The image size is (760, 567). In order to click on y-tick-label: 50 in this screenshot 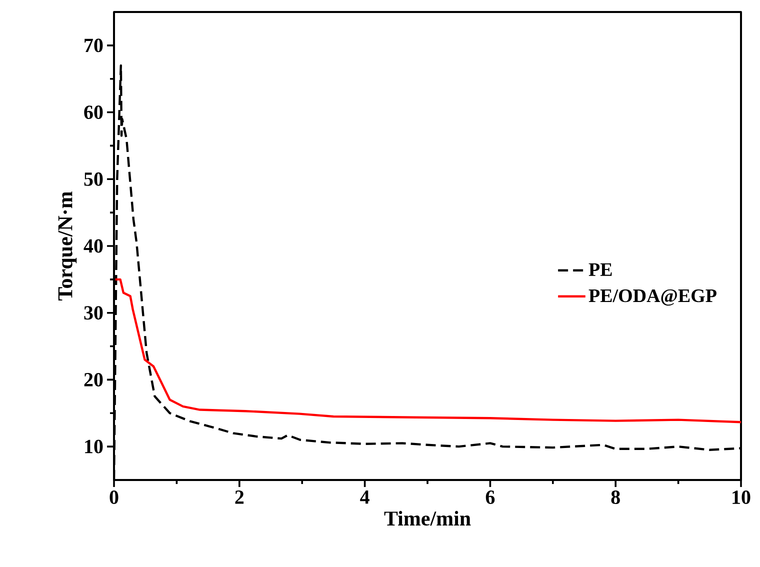, I will do `click(93, 179)`.